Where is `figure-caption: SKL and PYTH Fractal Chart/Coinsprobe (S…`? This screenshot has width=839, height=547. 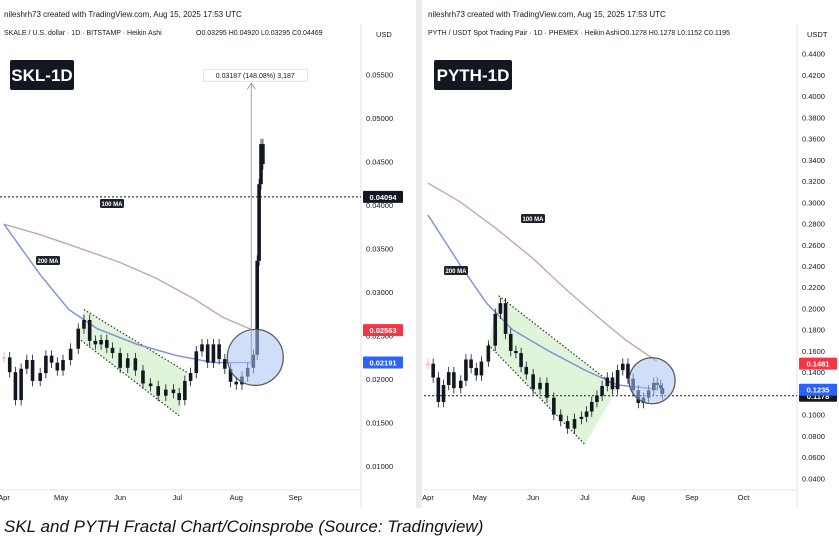
figure-caption: SKL and PYTH Fractal Chart/Coinsprobe (S… is located at coordinates (243, 527).